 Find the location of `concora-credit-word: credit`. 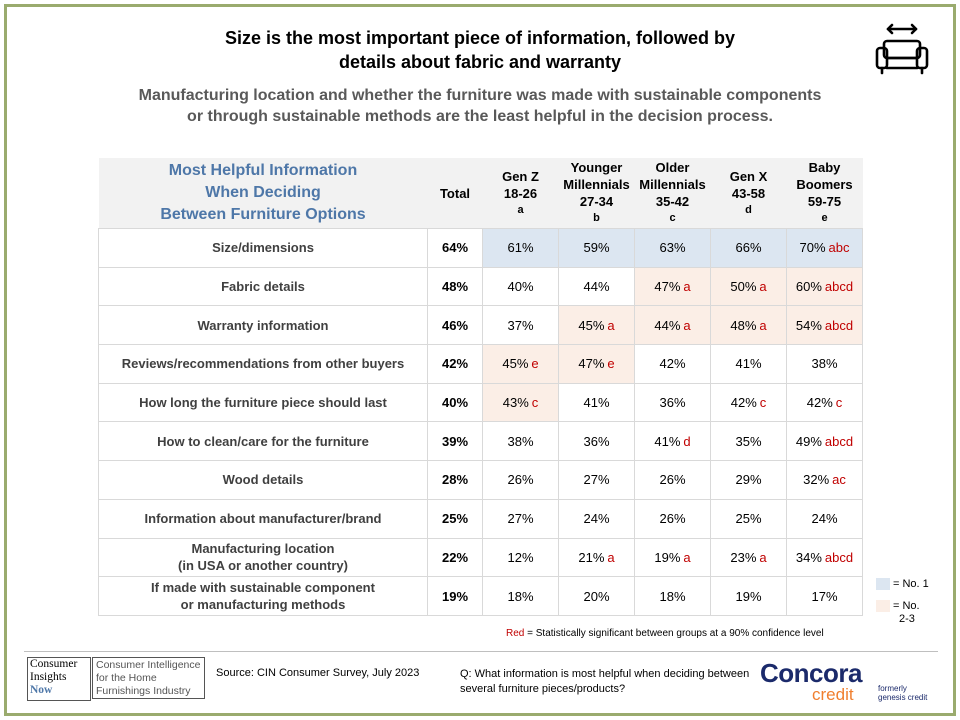

concora-credit-word: credit is located at coordinates (833, 694).